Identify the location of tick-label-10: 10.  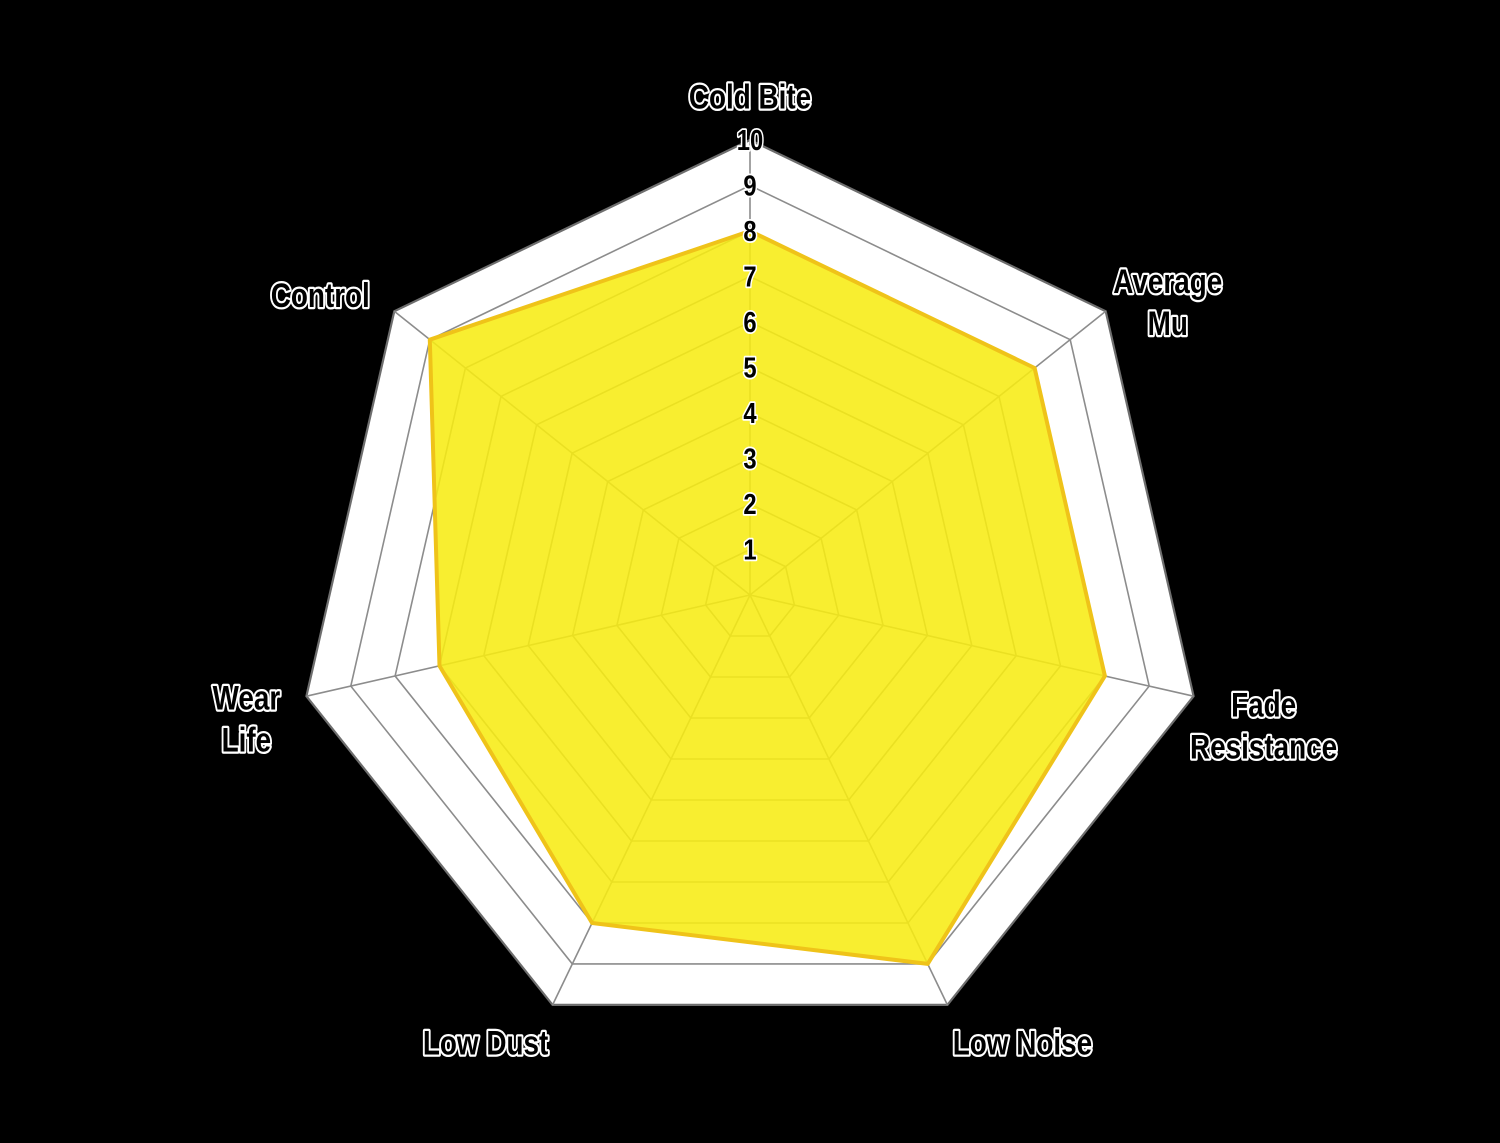
(750, 140).